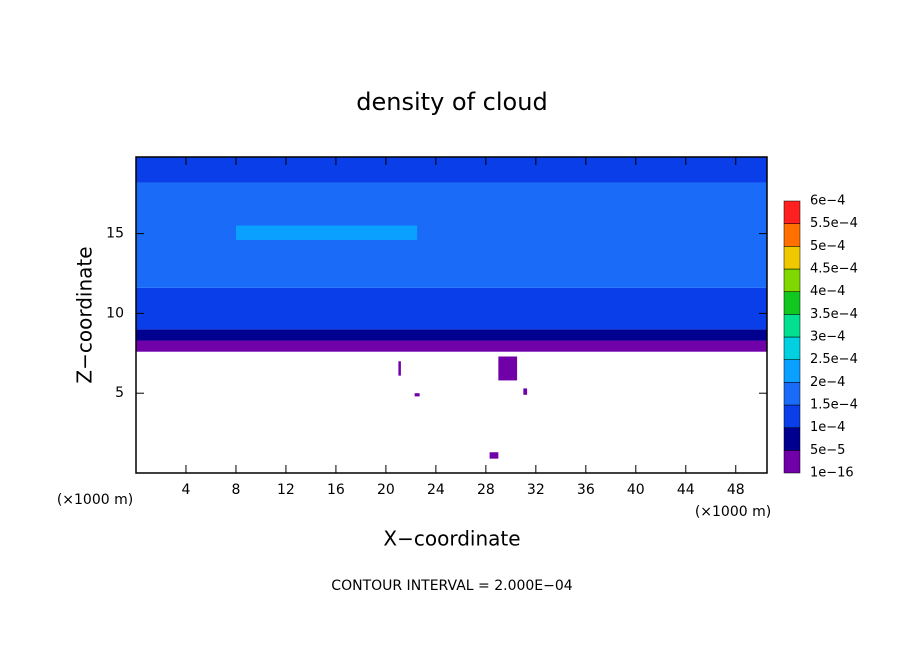 The width and height of the screenshot is (904, 658). Describe the element at coordinates (115, 313) in the screenshot. I see `y-tick-label: 10` at that location.